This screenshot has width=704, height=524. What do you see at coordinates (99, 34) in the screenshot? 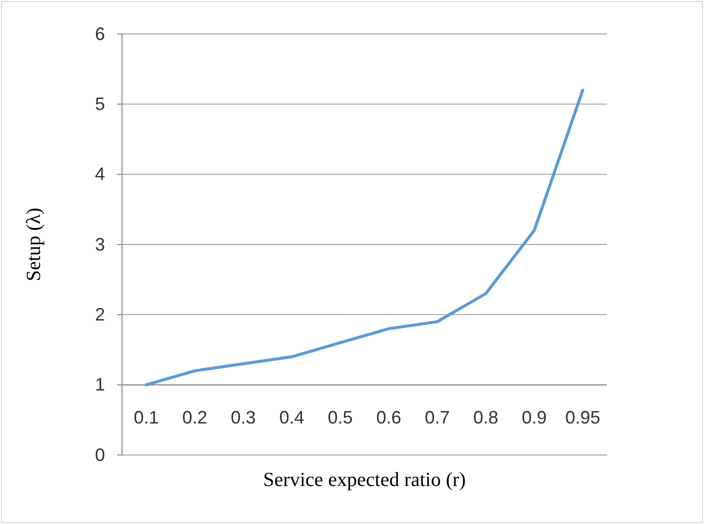
I see `y-tick-label: 6` at bounding box center [99, 34].